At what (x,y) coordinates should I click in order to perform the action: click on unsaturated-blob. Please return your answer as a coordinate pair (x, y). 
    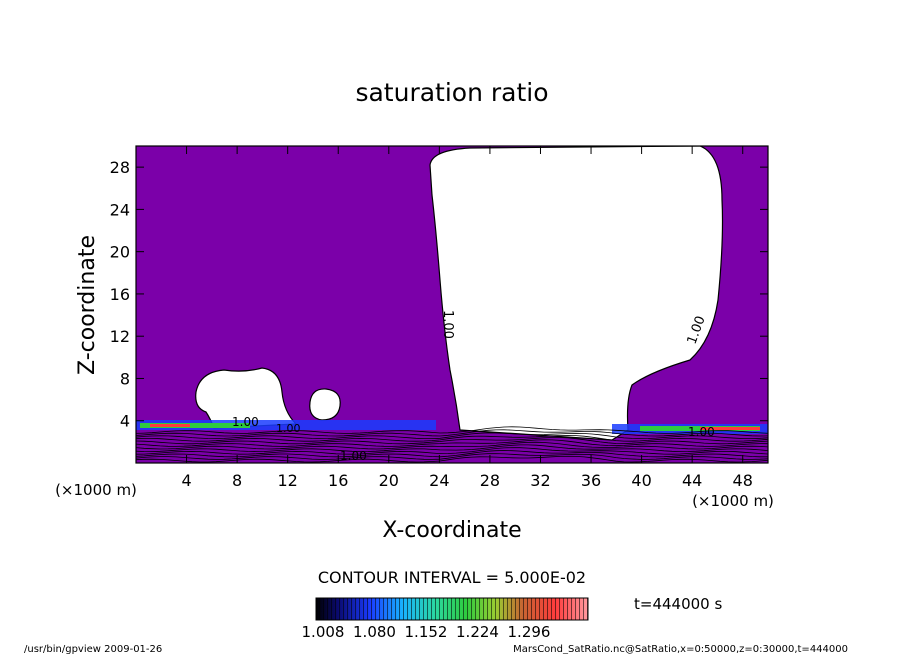
    Looking at the image, I should click on (325, 404).